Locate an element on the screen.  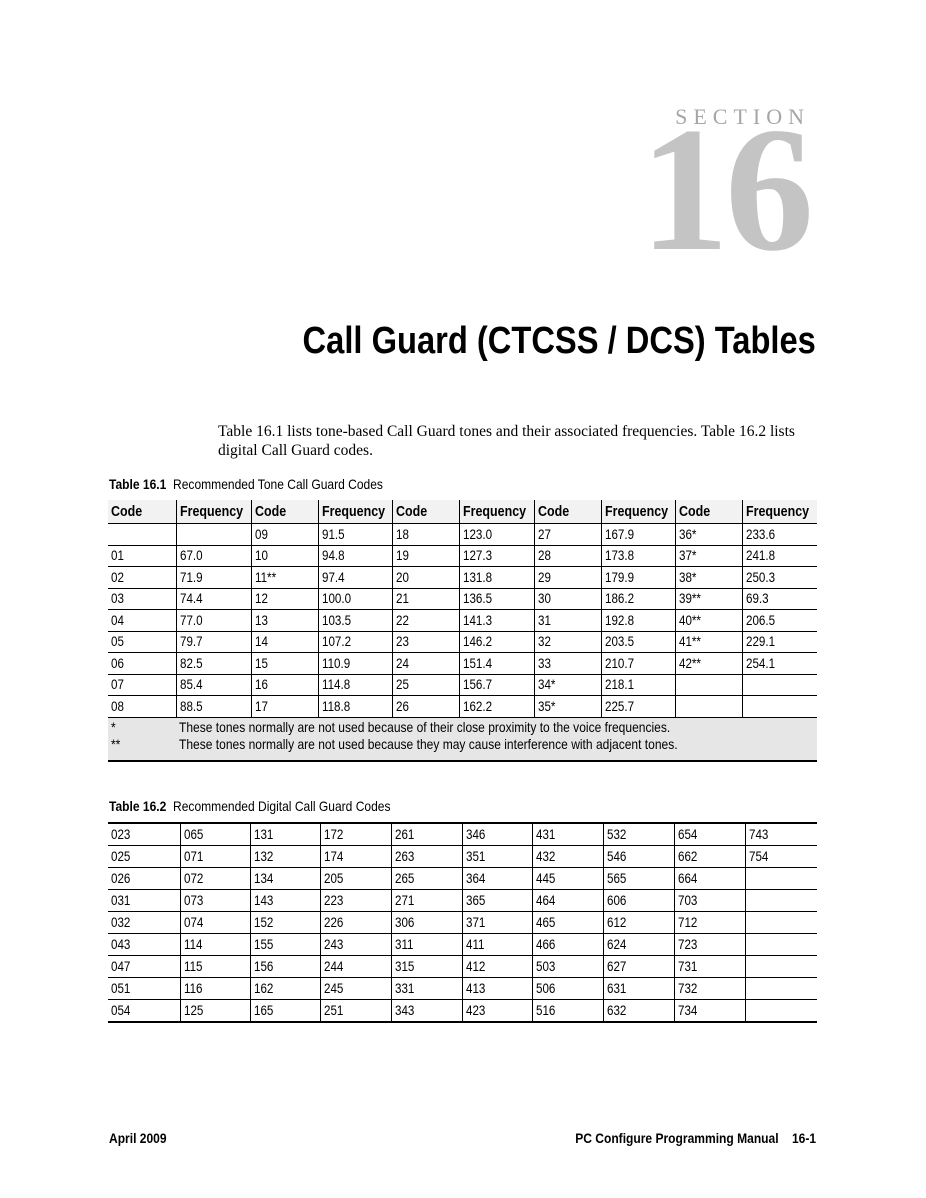
table-cell-text: 14 is located at coordinates (261, 642).